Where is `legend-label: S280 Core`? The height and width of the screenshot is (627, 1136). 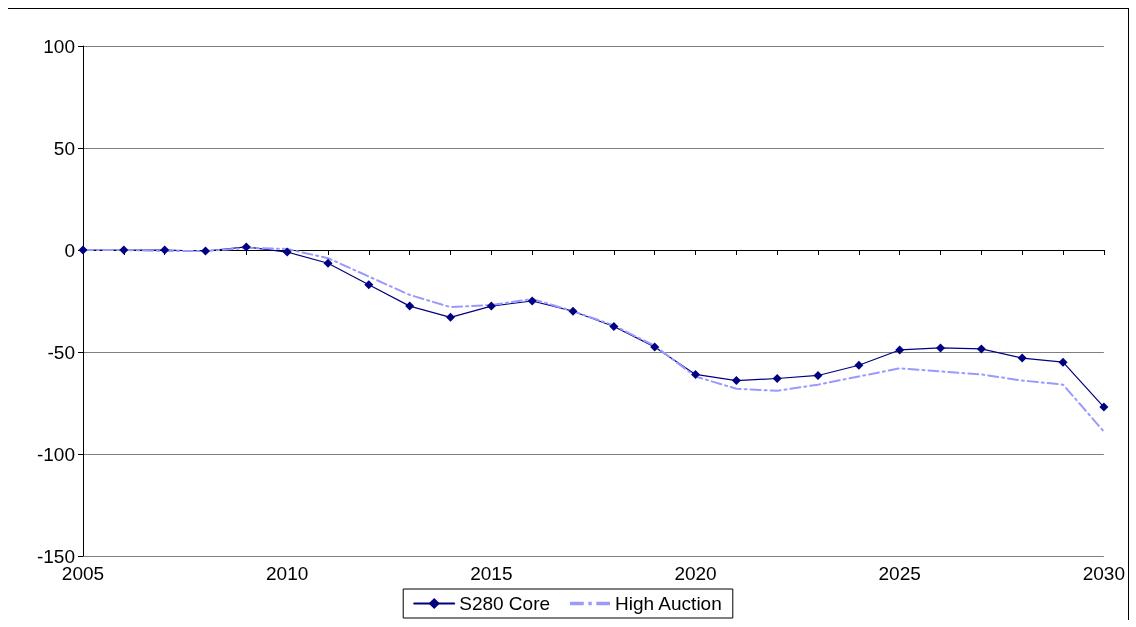 legend-label: S280 Core is located at coordinates (505, 603).